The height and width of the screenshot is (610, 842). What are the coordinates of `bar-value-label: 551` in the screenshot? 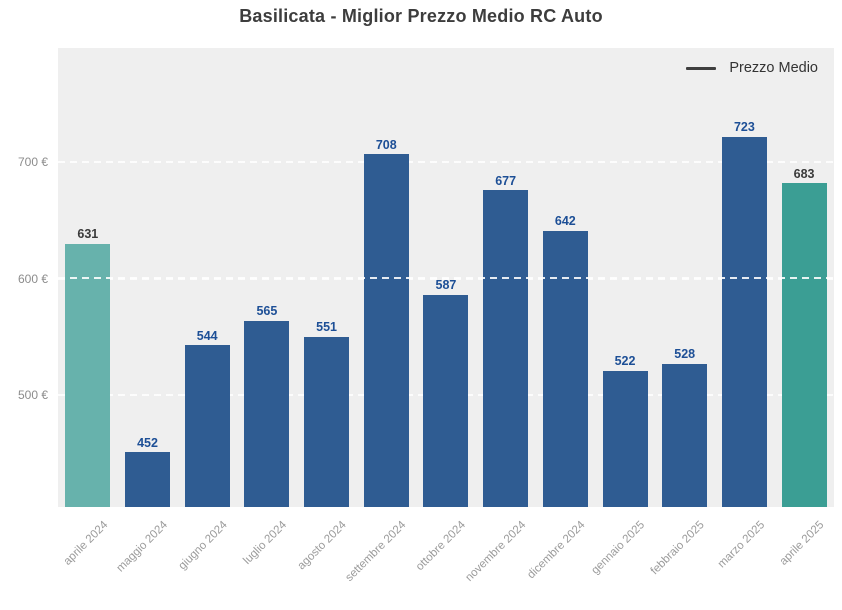 It's located at (327, 327).